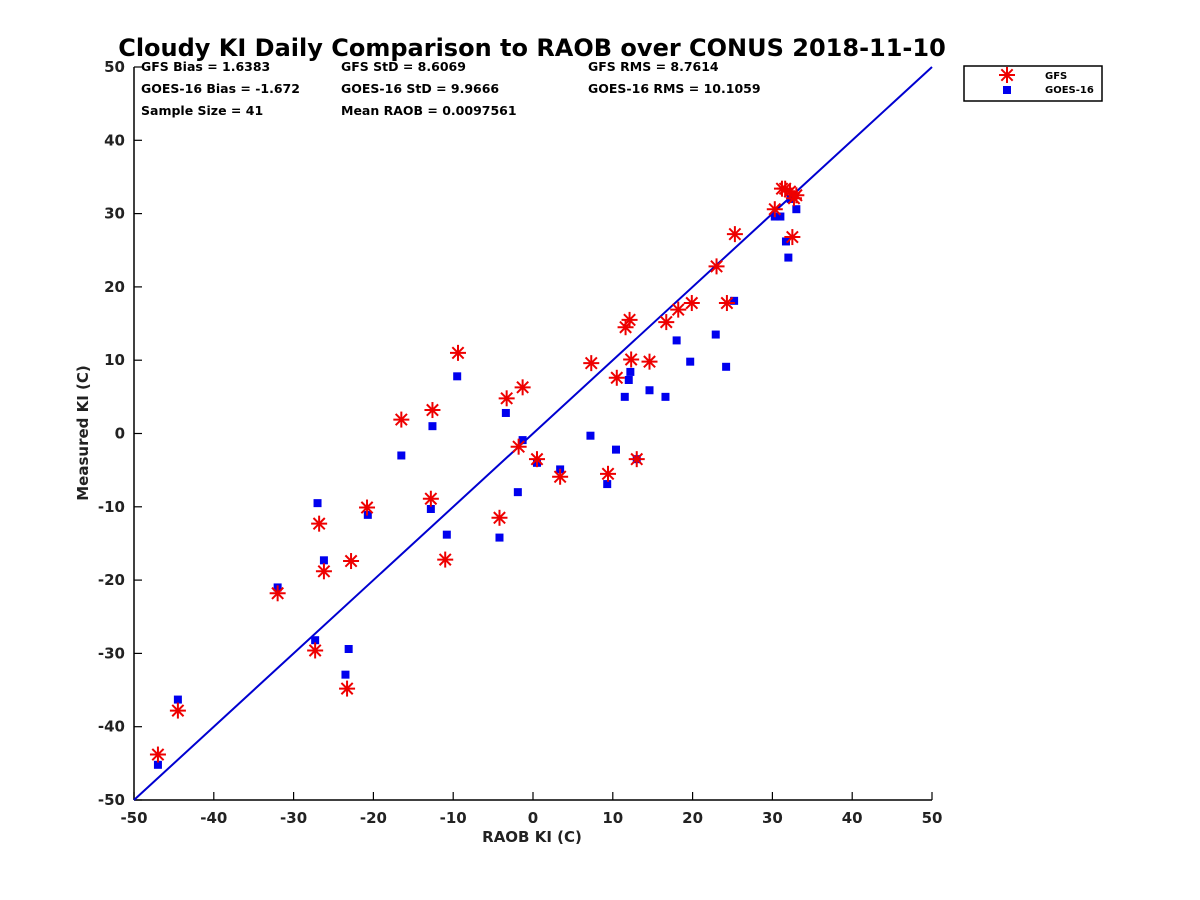 The height and width of the screenshot is (900, 1200). I want to click on y-tick-label: 50, so click(114, 67).